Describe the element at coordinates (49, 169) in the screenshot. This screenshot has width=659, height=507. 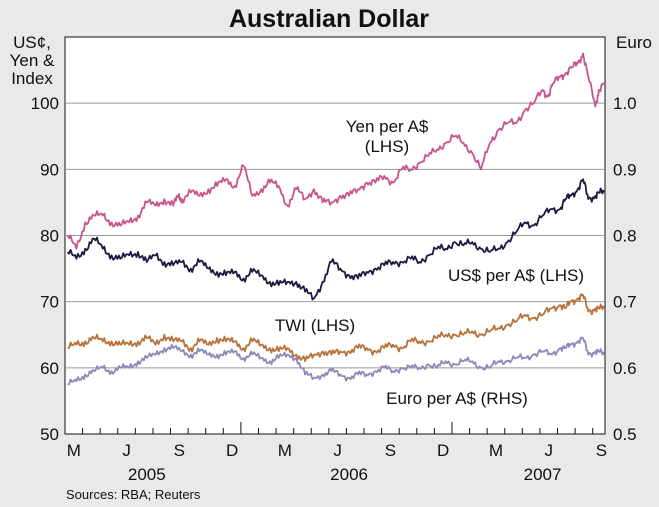
I see `left-tick-label: 90` at that location.